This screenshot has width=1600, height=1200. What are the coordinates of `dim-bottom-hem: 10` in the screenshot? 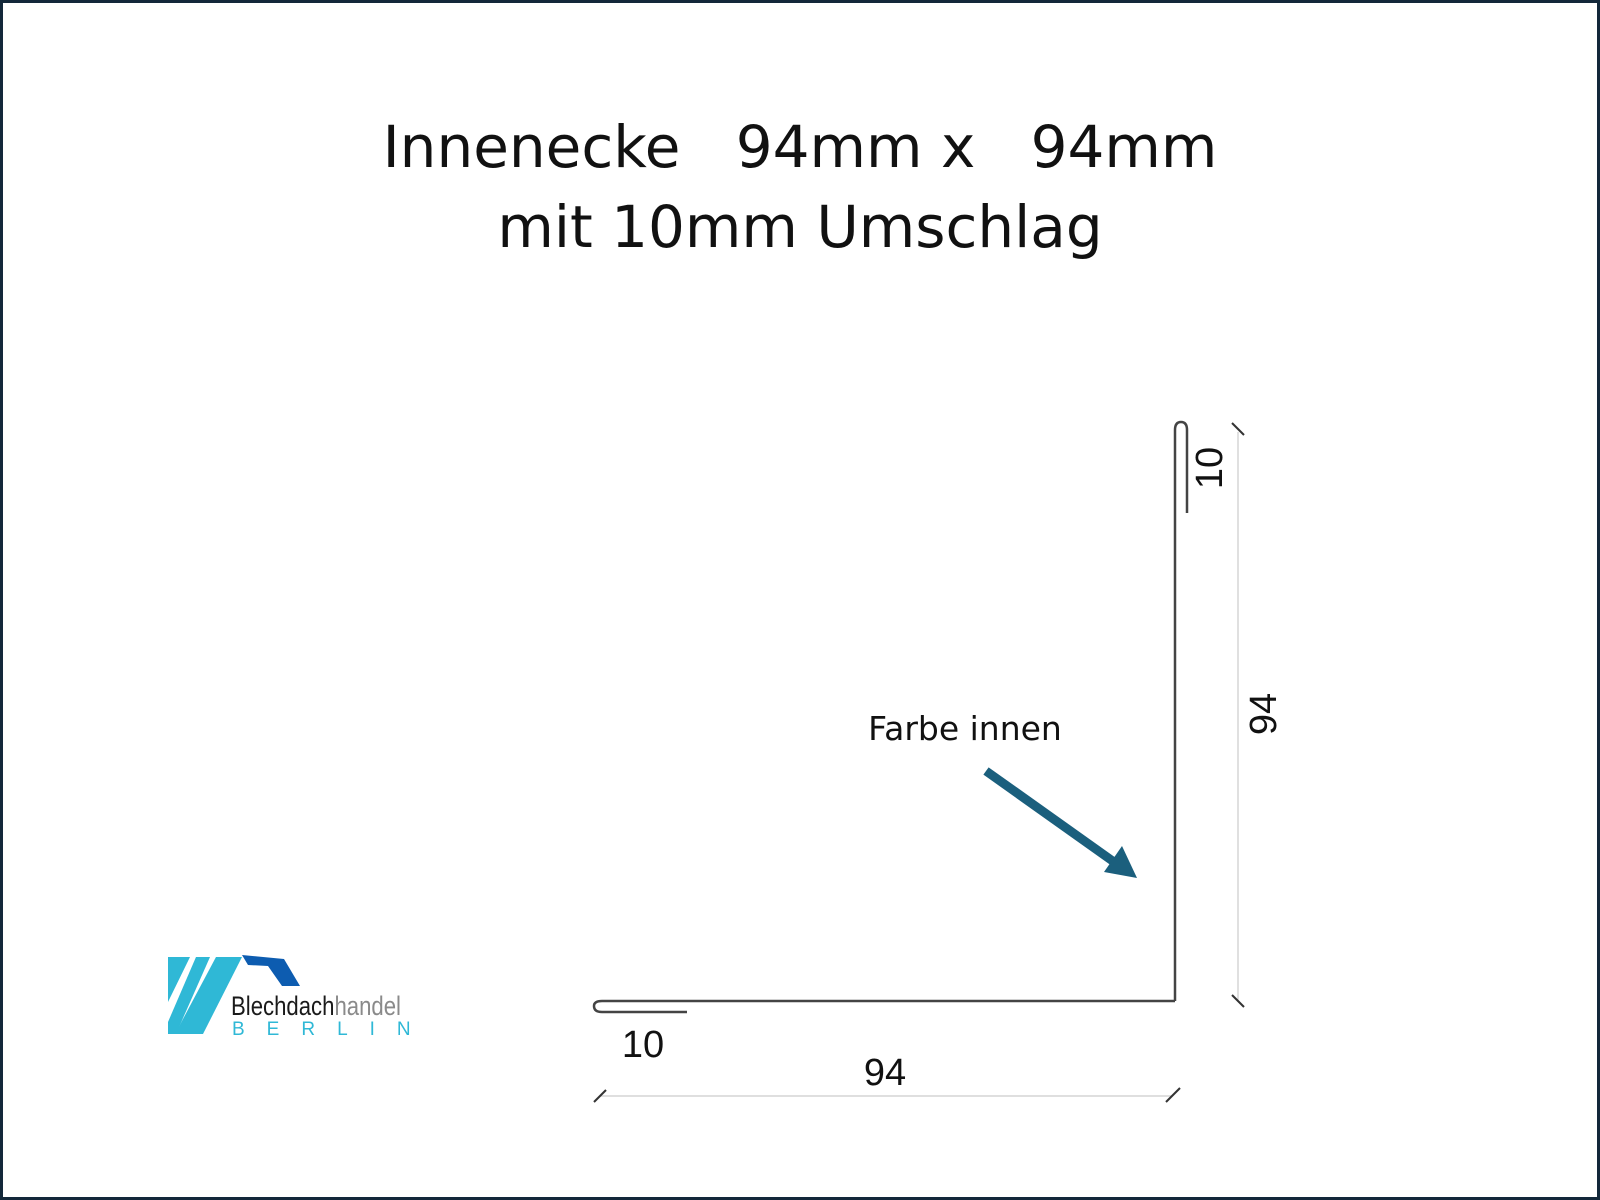 It's located at (643, 1045).